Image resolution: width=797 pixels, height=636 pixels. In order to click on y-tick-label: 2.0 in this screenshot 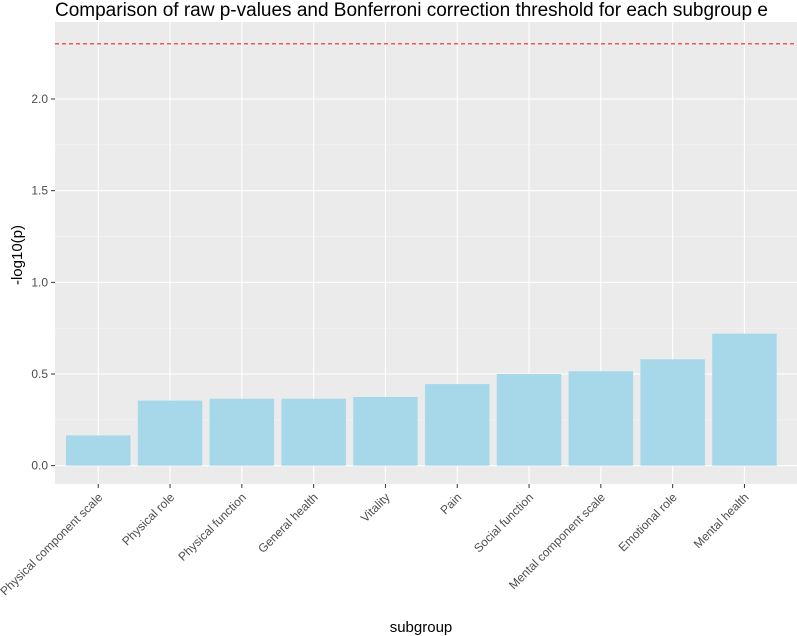, I will do `click(39, 99)`.